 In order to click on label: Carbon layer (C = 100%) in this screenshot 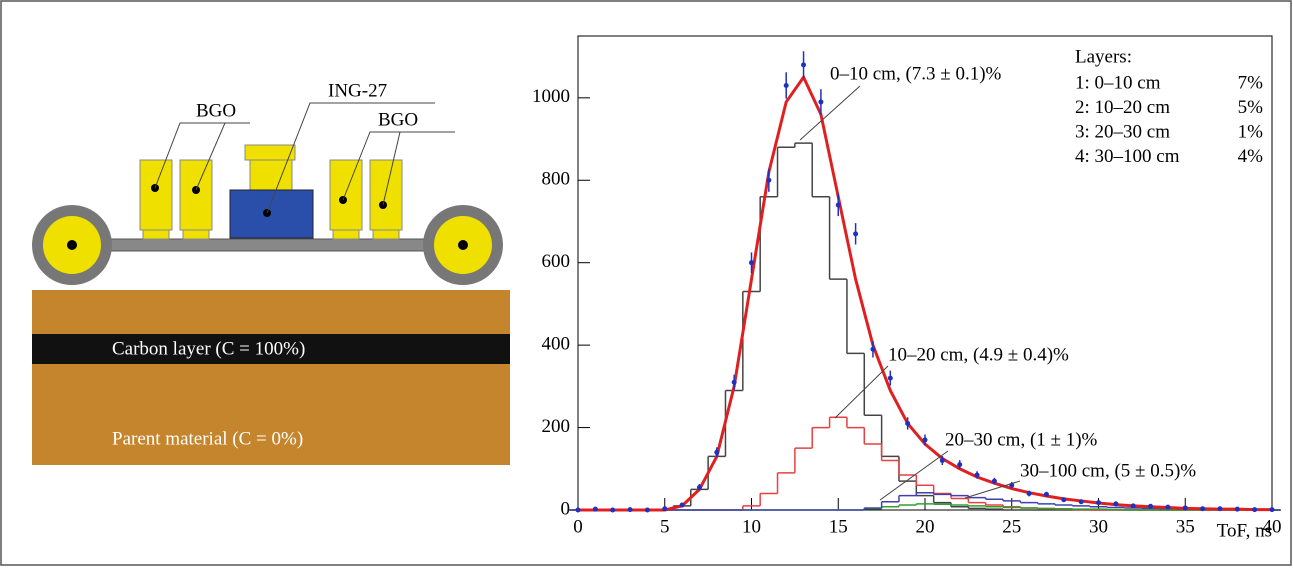, I will do `click(208, 348)`.